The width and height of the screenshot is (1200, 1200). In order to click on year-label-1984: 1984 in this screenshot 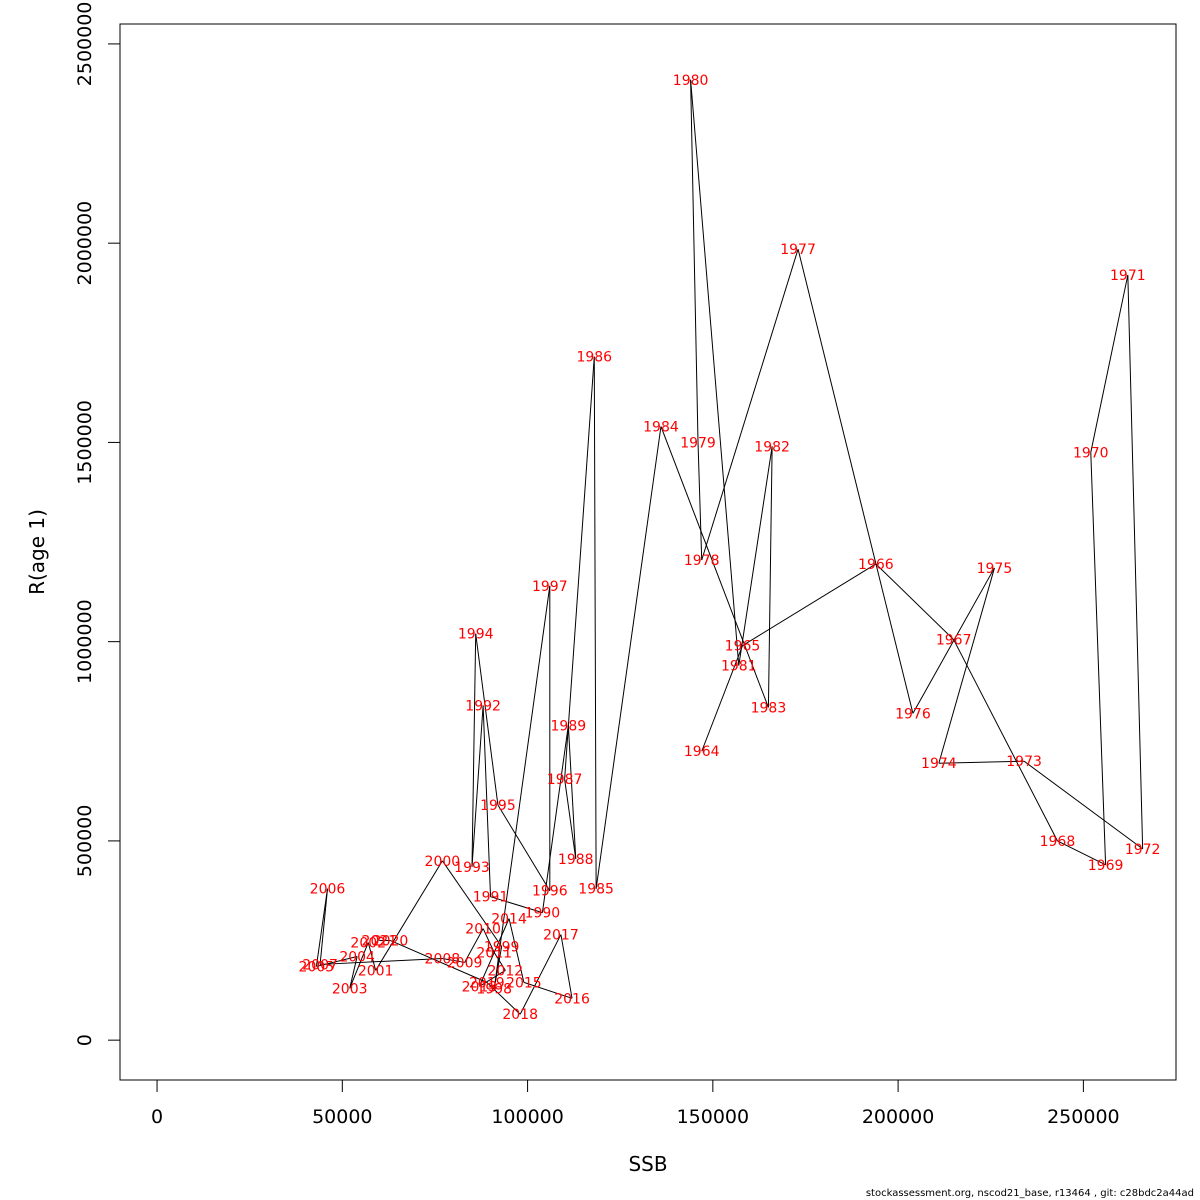, I will do `click(661, 427)`.